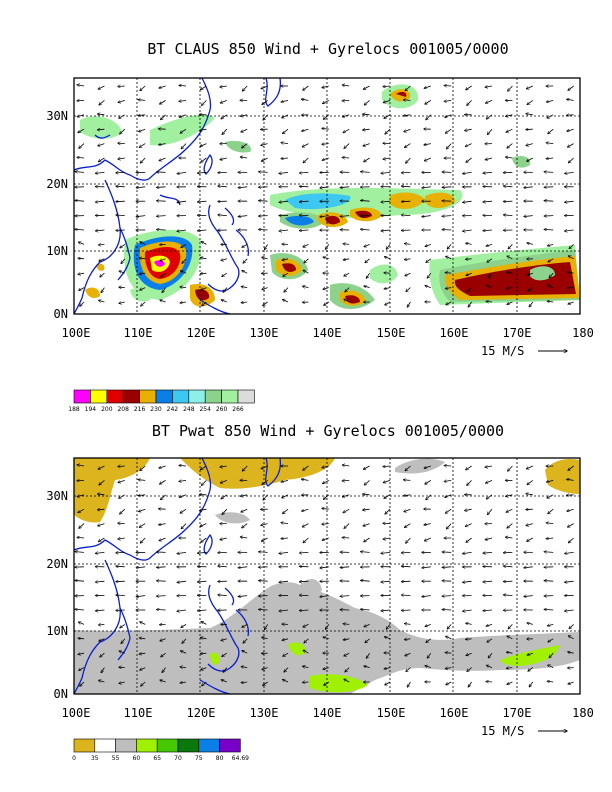 The height and width of the screenshot is (792, 612). Describe the element at coordinates (264, 713) in the screenshot. I see `bottom-lon-label-130: 130E` at that location.